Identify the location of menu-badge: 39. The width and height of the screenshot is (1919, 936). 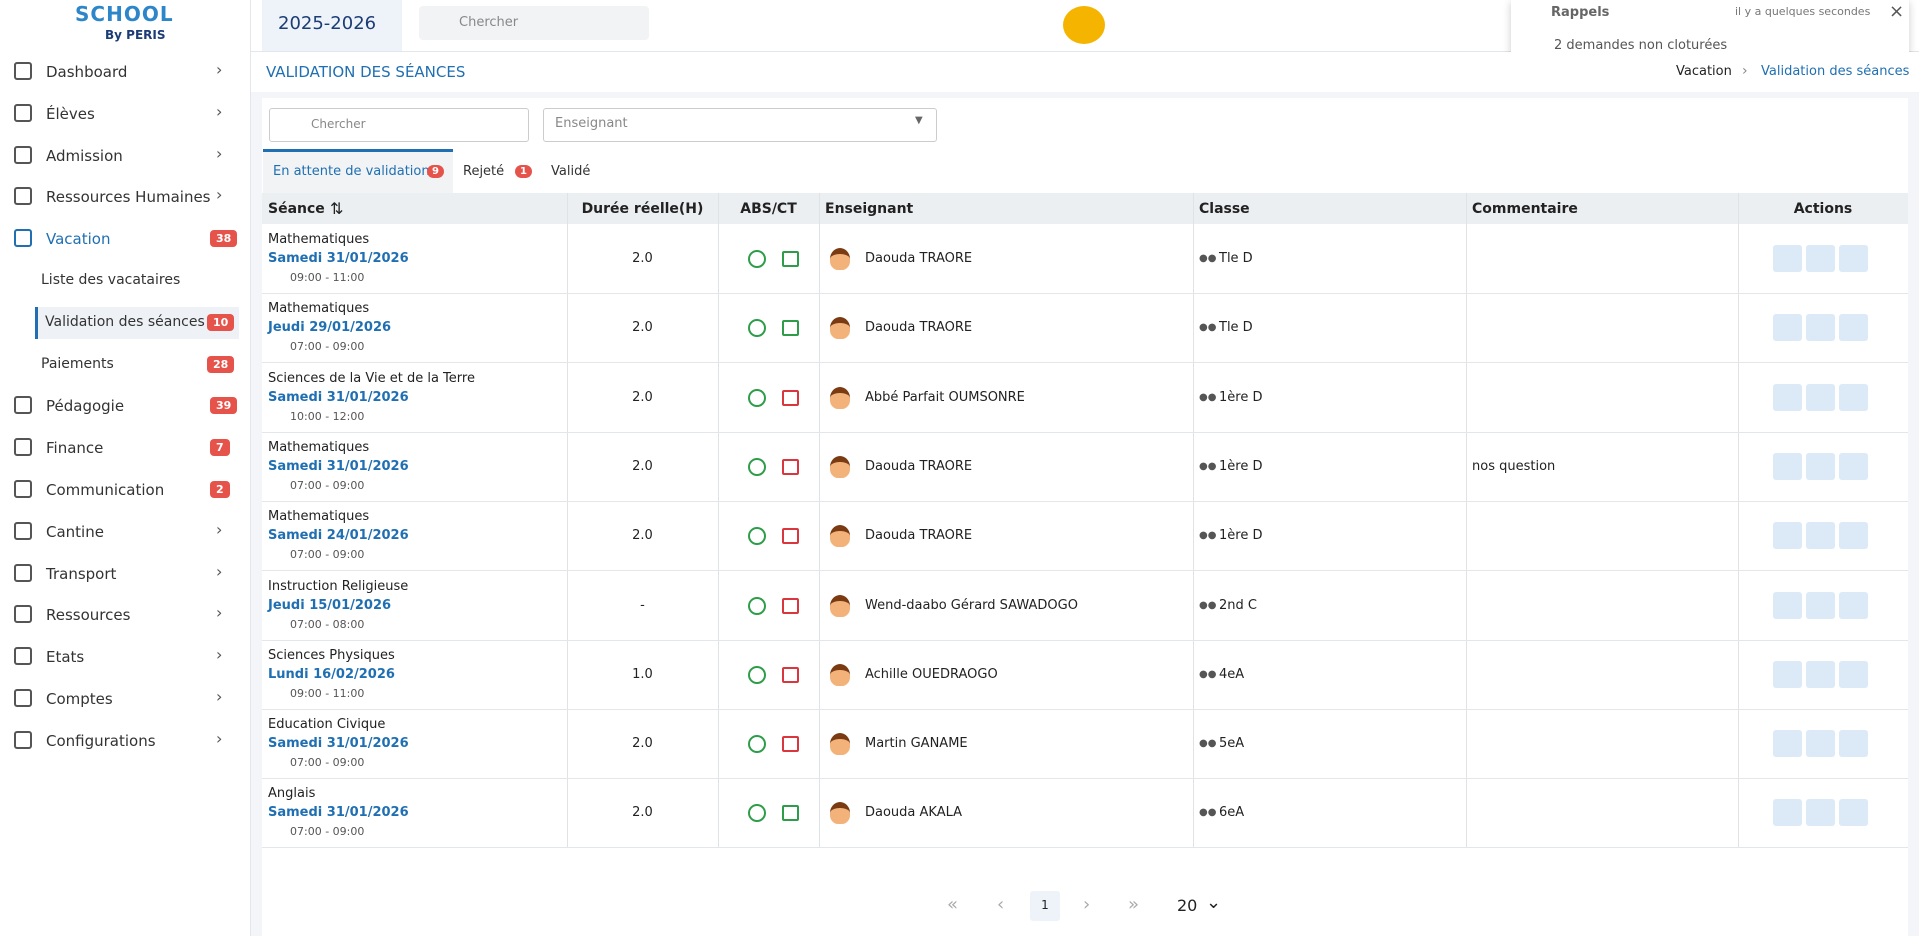
(224, 406).